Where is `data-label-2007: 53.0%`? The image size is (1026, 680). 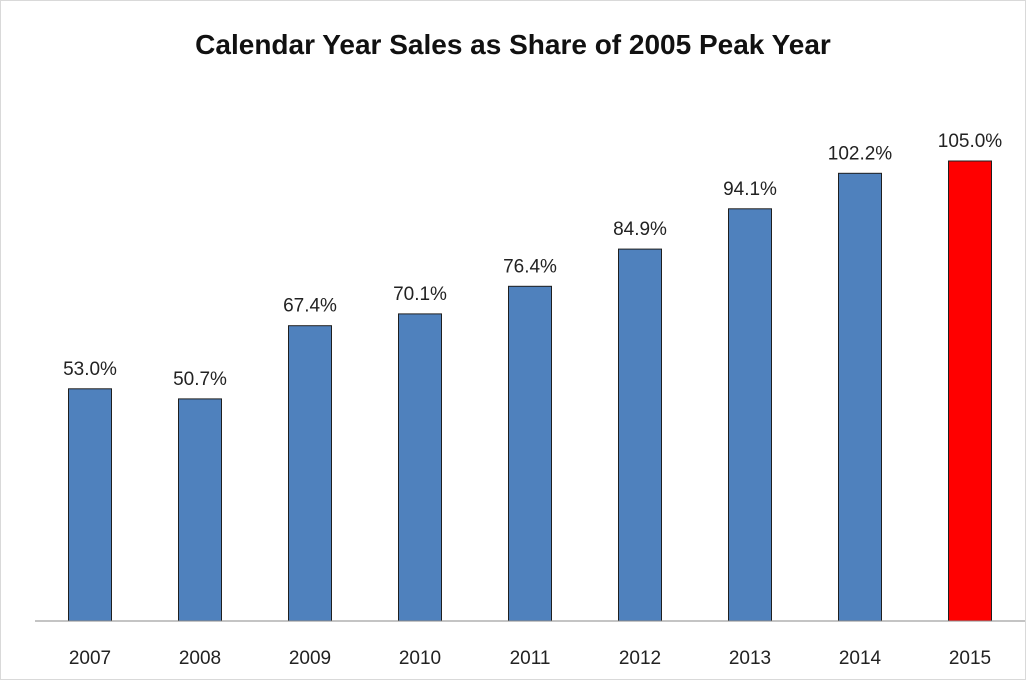
data-label-2007: 53.0% is located at coordinates (90, 369).